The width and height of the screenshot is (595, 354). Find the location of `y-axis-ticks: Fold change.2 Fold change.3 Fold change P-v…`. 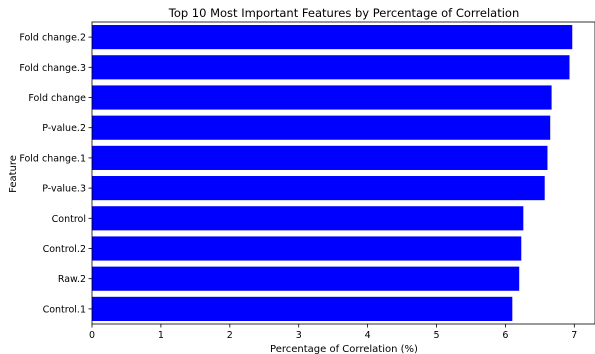

y-axis-ticks: Fold change.2 Fold change.3 Fold change P-v… is located at coordinates (55, 174).